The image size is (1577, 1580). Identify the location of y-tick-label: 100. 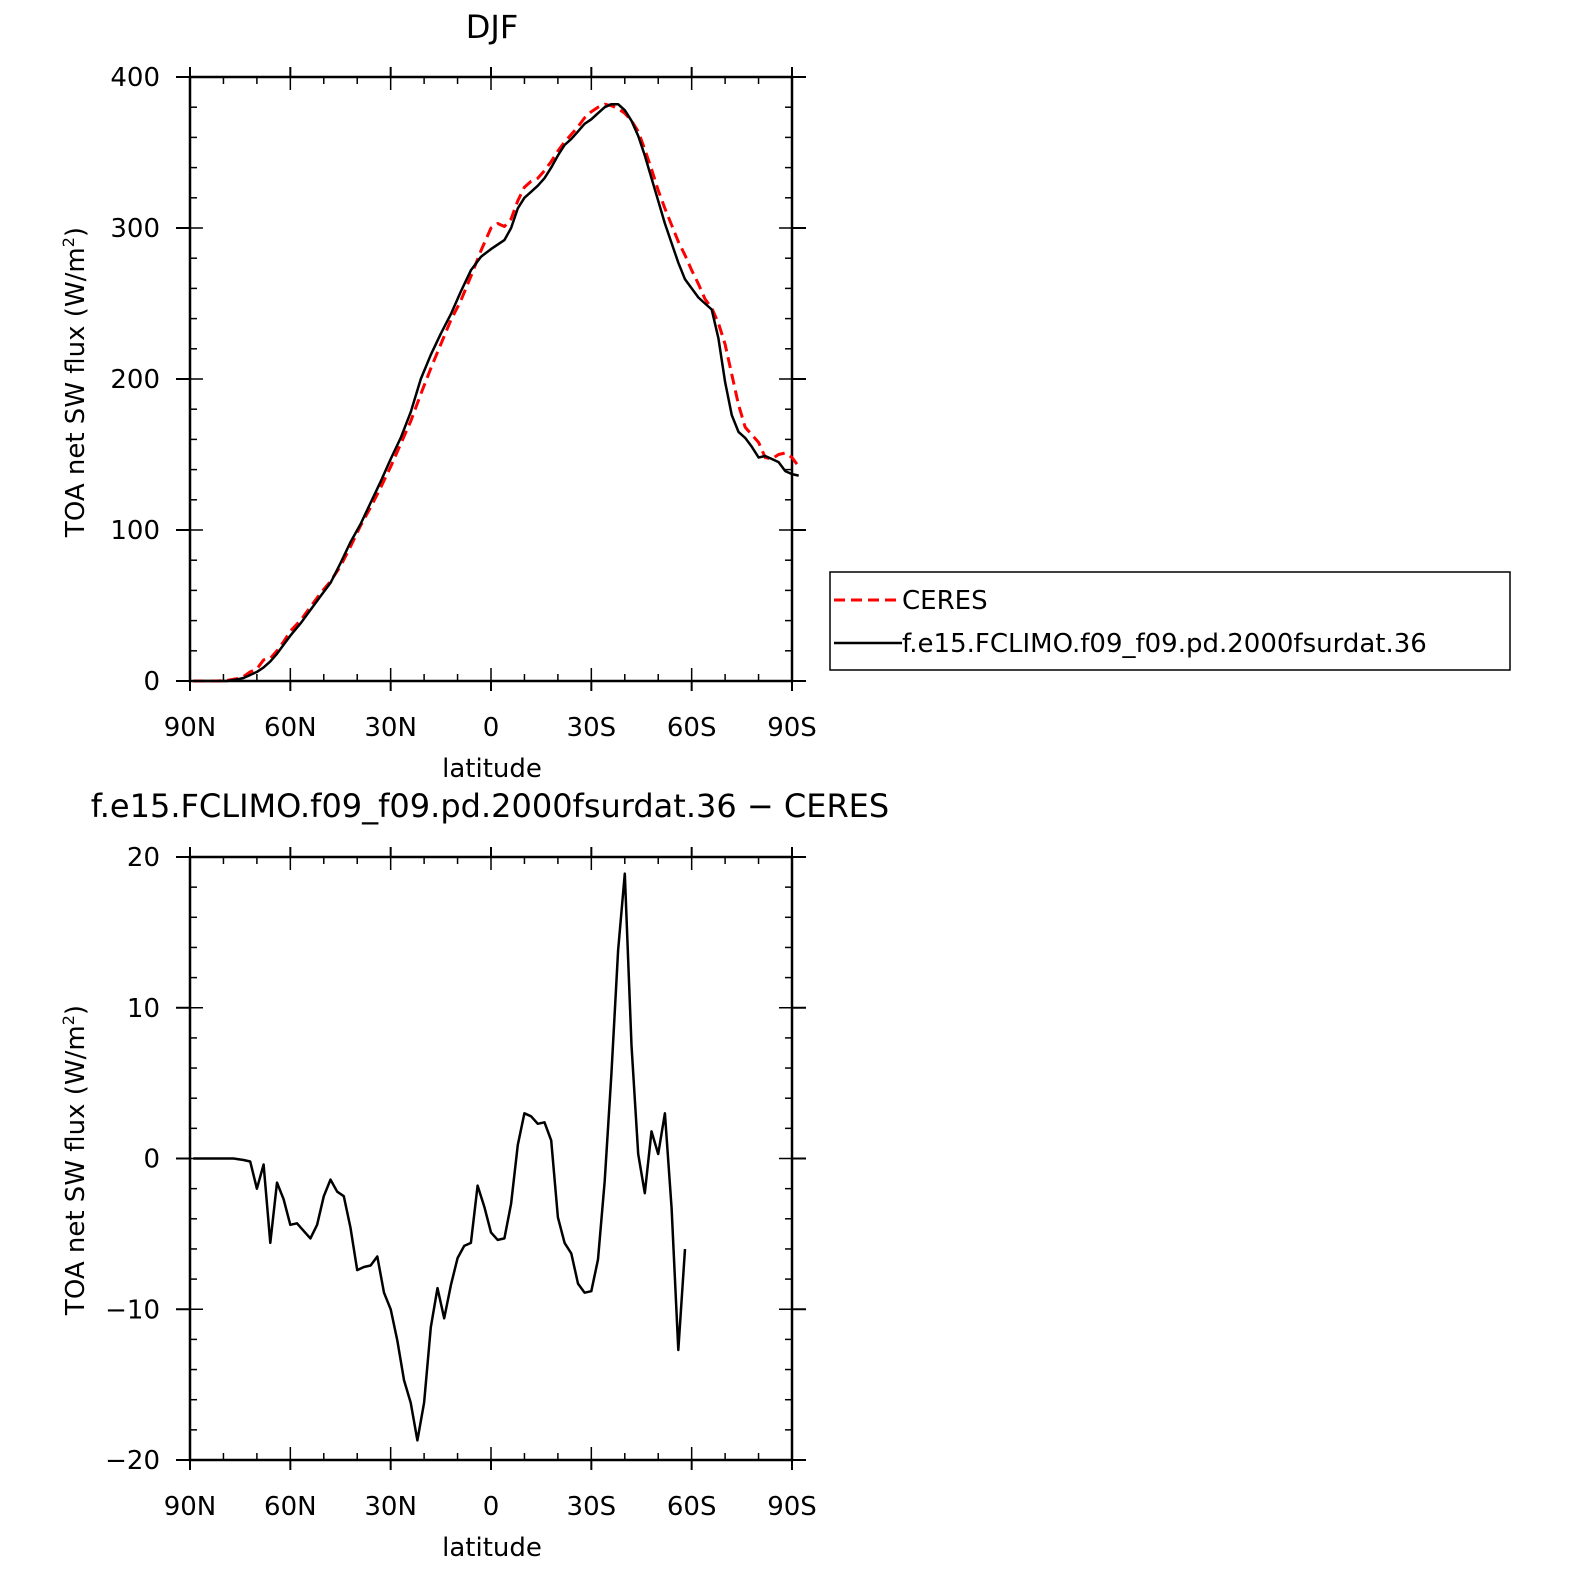
(135, 531).